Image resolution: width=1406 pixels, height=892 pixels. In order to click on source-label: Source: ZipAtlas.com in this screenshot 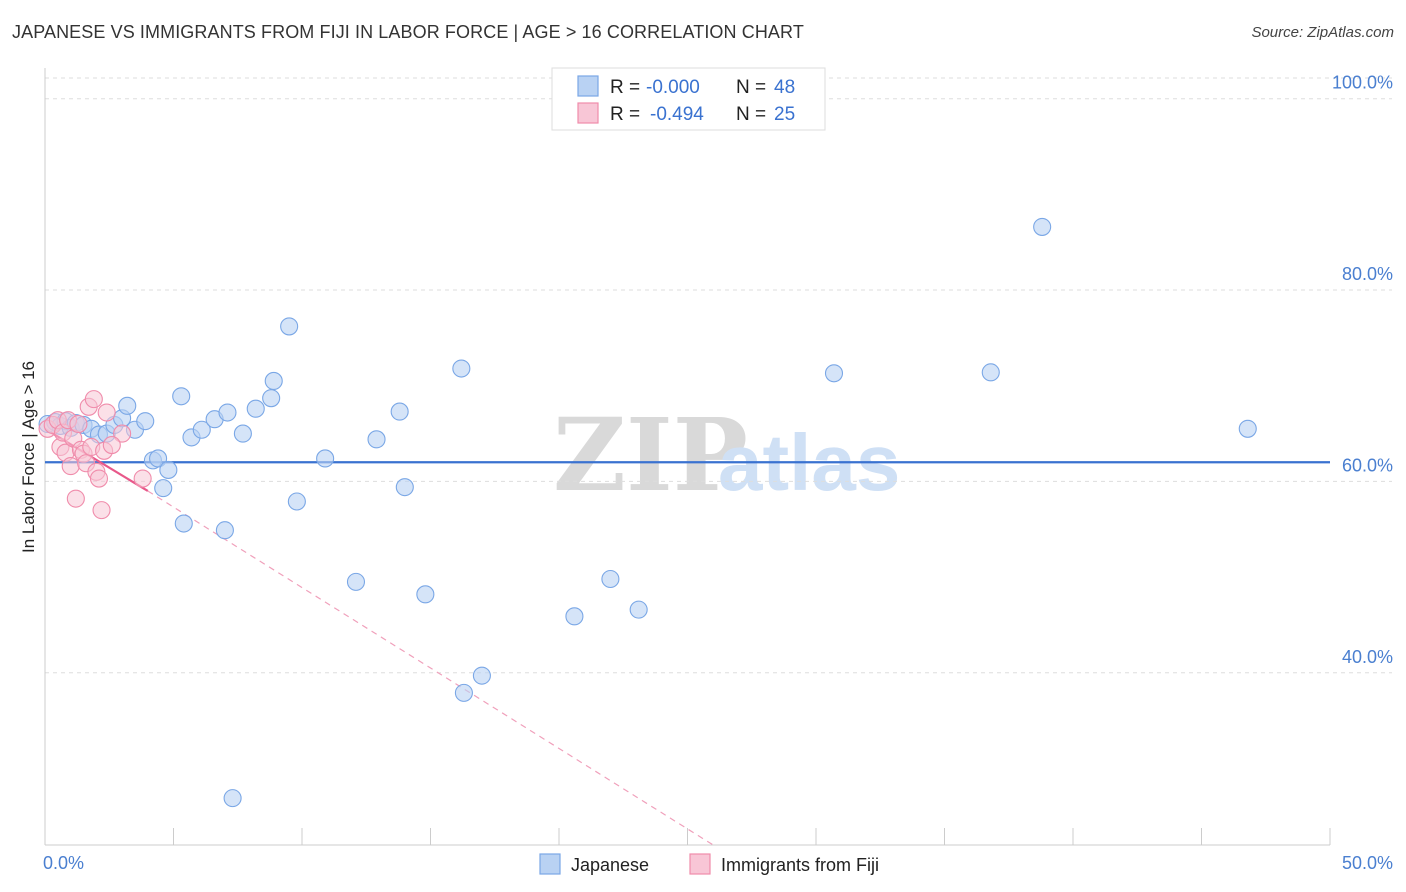, I will do `click(1322, 32)`.